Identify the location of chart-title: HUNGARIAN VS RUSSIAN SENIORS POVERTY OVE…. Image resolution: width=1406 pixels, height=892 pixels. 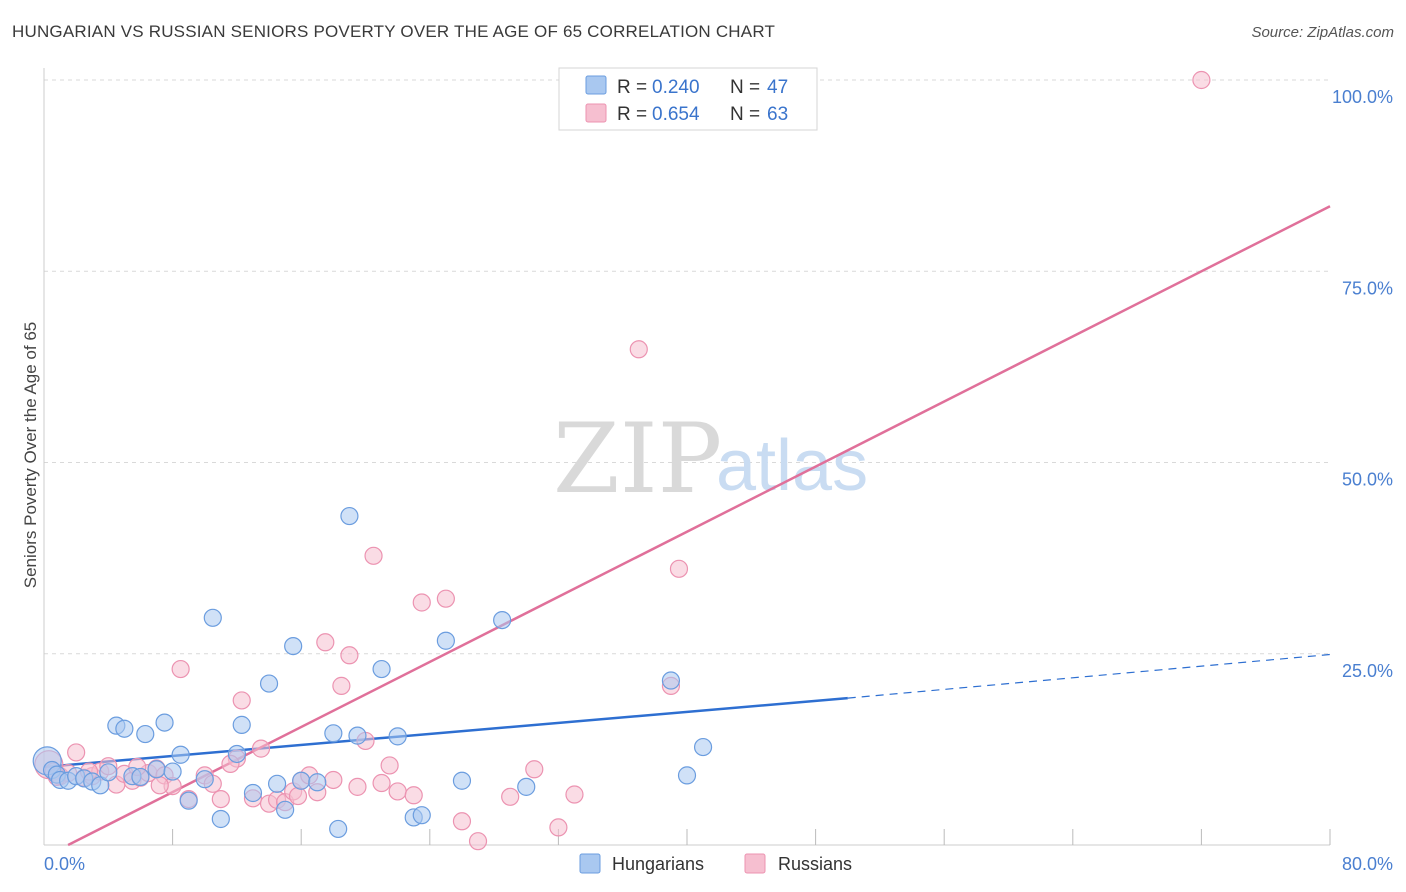
(394, 31).